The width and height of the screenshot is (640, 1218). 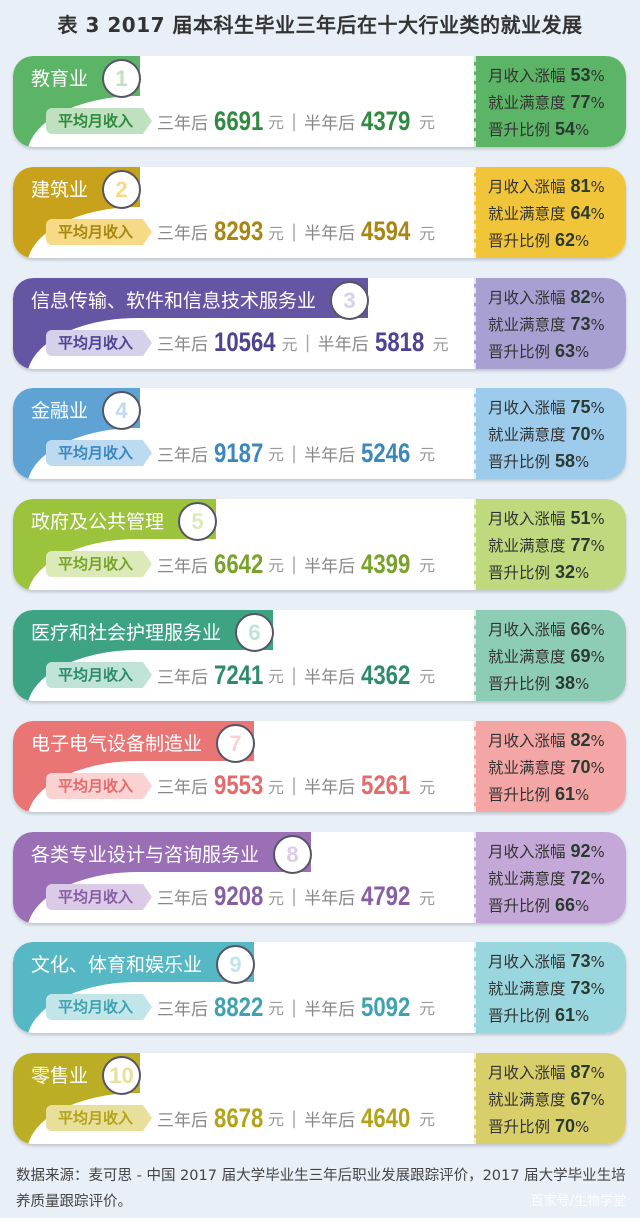 What do you see at coordinates (580, 212) in the screenshot?
I see `satisfaction-value: 64` at bounding box center [580, 212].